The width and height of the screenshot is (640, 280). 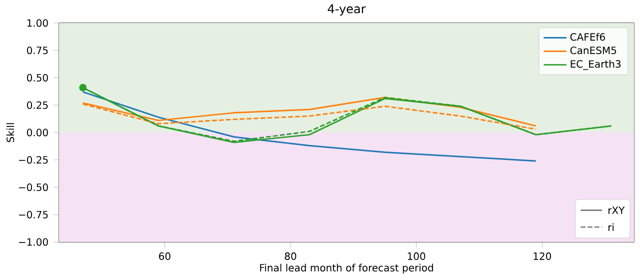 I want to click on y-tick-label: 0.00, so click(x=37, y=132).